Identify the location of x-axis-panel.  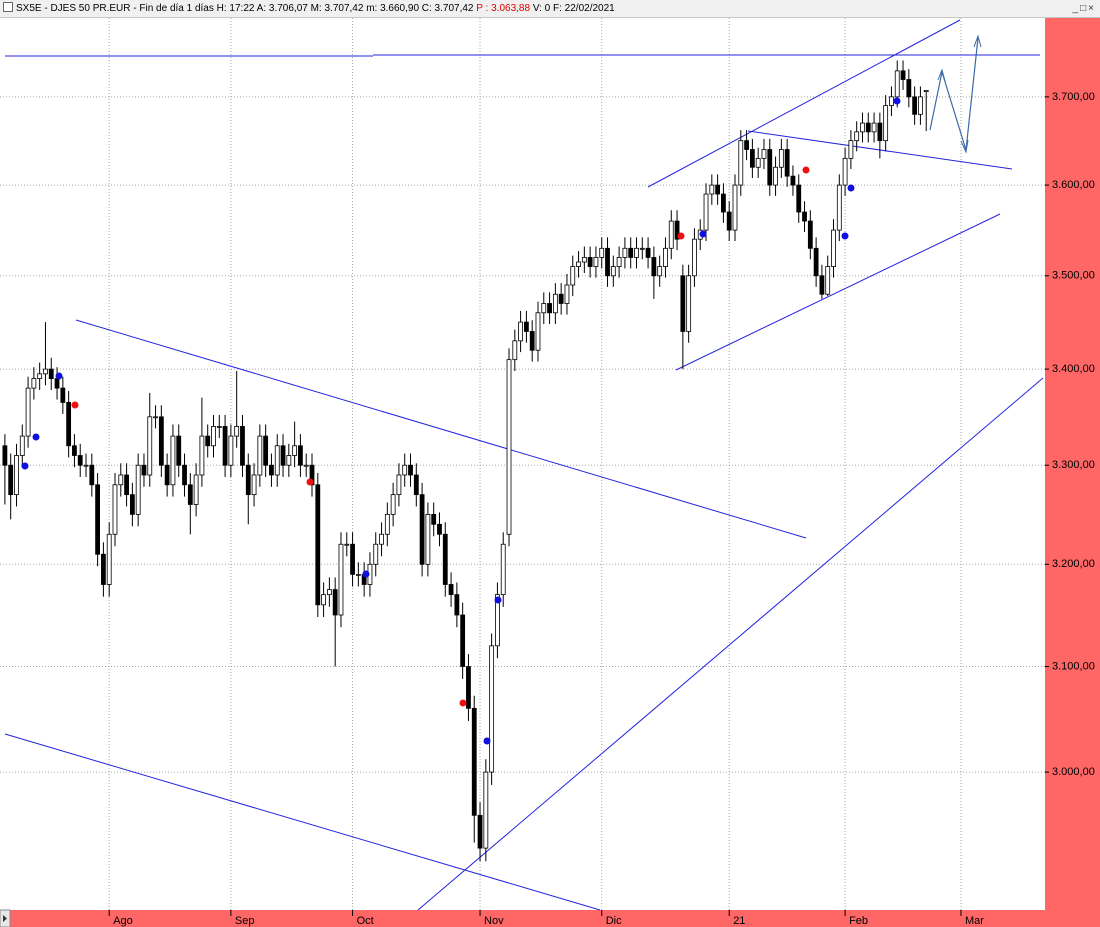
(550, 918).